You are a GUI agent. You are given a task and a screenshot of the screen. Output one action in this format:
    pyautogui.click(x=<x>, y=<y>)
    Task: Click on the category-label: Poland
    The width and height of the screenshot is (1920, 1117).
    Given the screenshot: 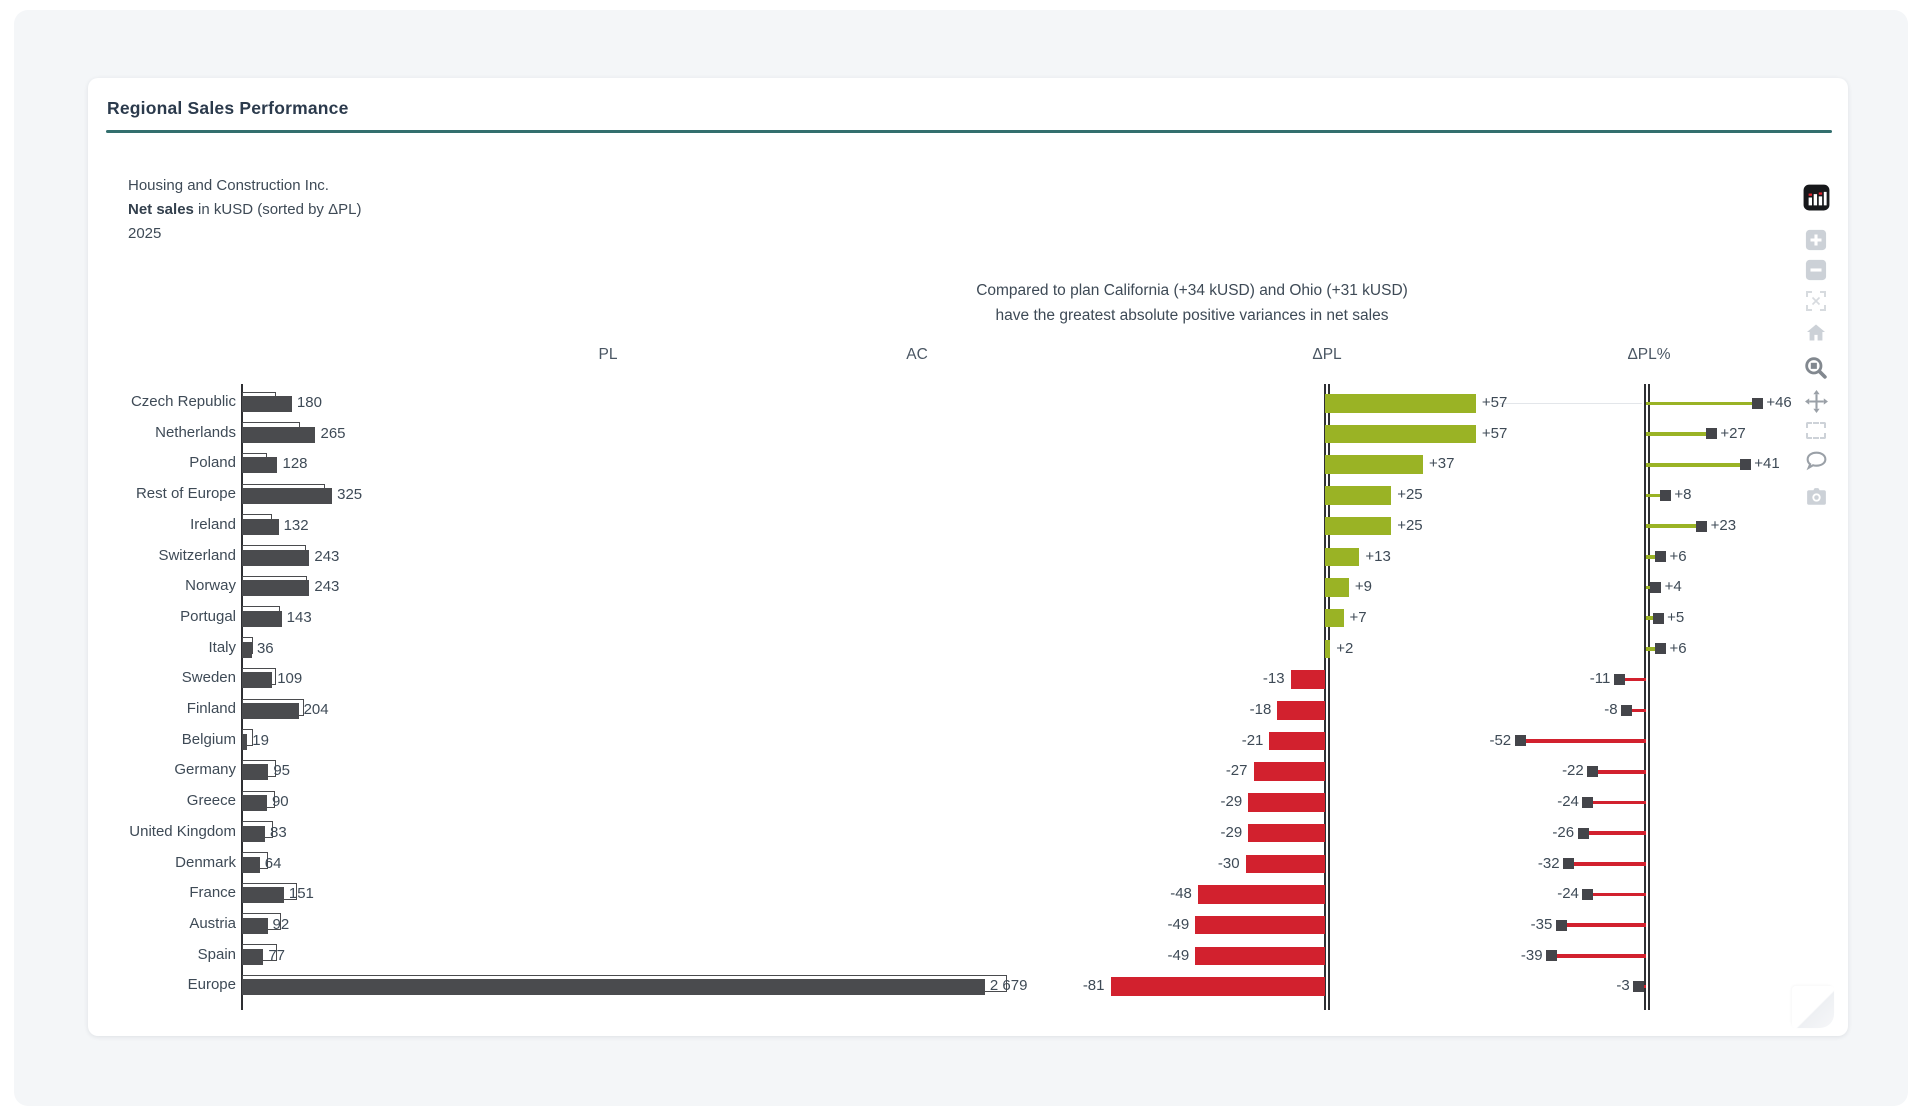 What is the action you would take?
    pyautogui.click(x=212, y=463)
    